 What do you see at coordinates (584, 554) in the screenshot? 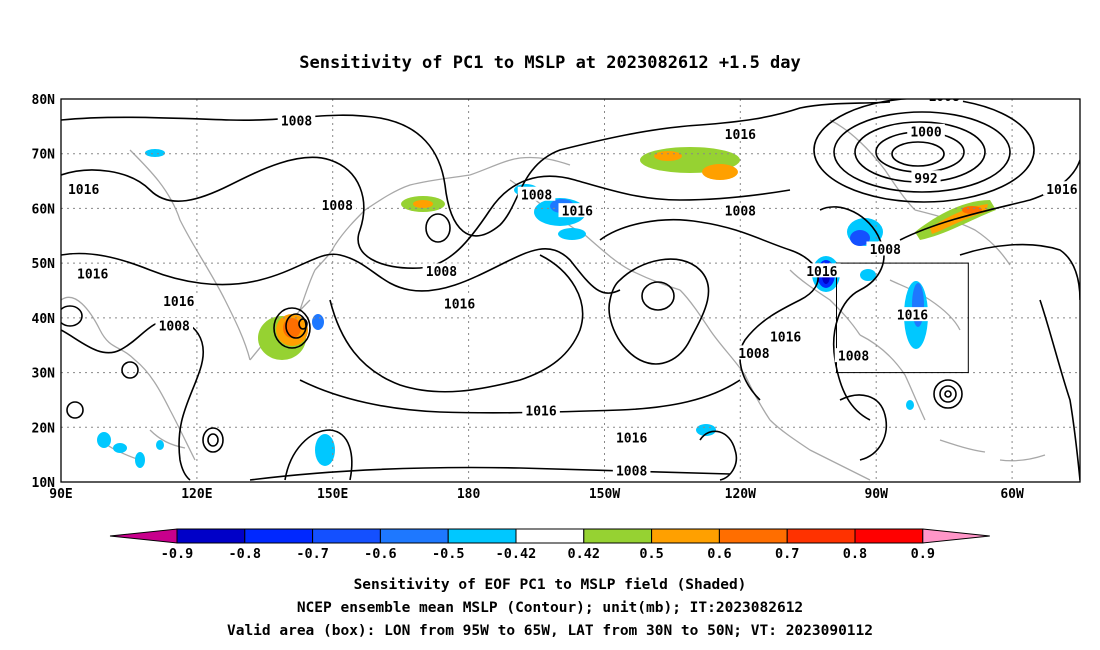
I see `colorbar-label: 0.42` at bounding box center [584, 554].